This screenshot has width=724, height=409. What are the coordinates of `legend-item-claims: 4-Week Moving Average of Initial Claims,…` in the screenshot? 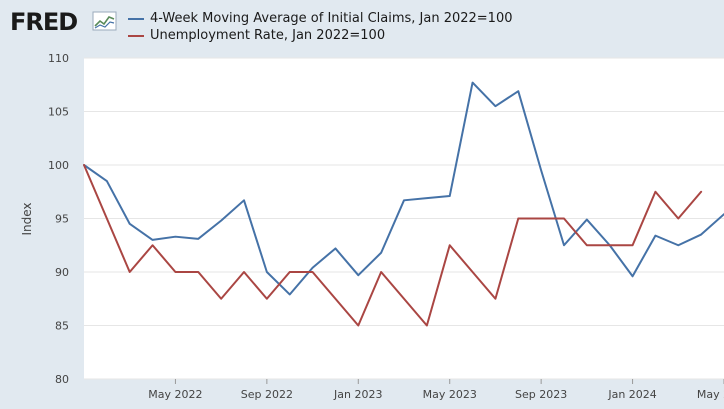 It's located at (320, 18).